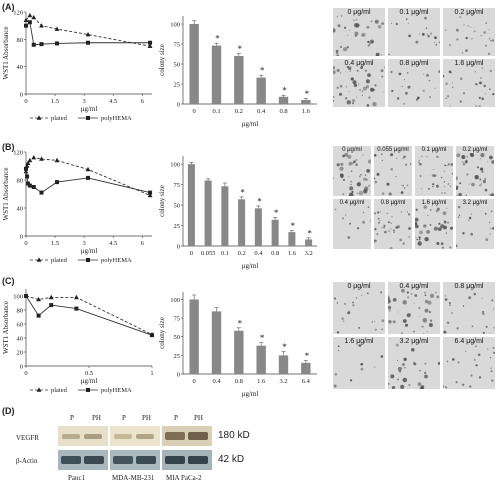 The height and width of the screenshot is (485, 500). What do you see at coordinates (283, 381) in the screenshot?
I see `x-tick-label: 3.2` at bounding box center [283, 381].